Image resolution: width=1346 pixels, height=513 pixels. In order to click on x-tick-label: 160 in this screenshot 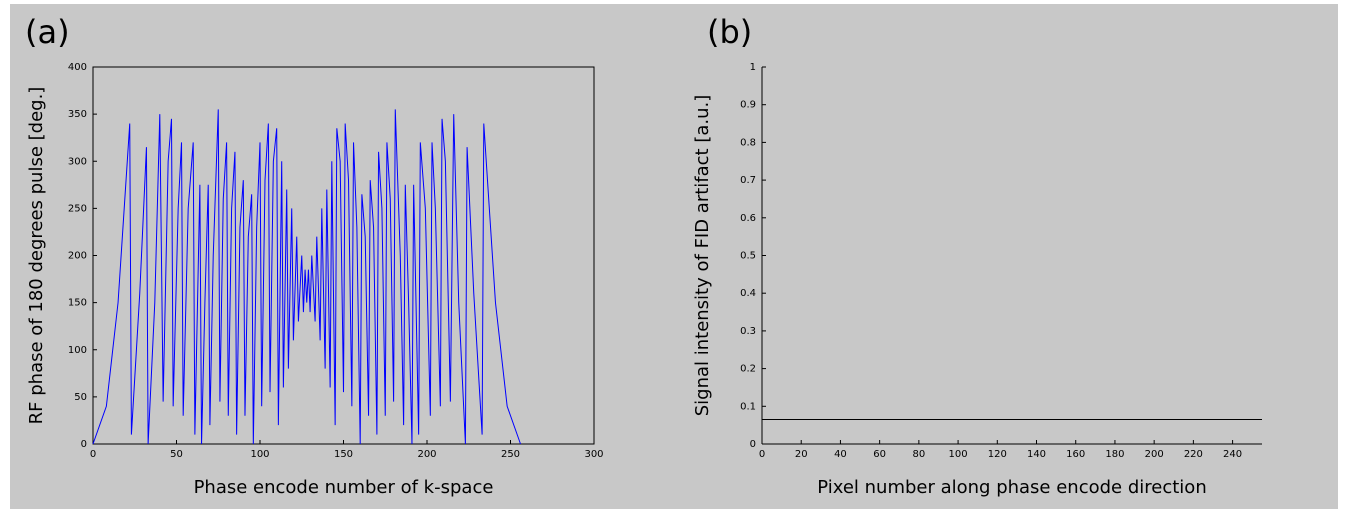, I will do `click(1075, 454)`.